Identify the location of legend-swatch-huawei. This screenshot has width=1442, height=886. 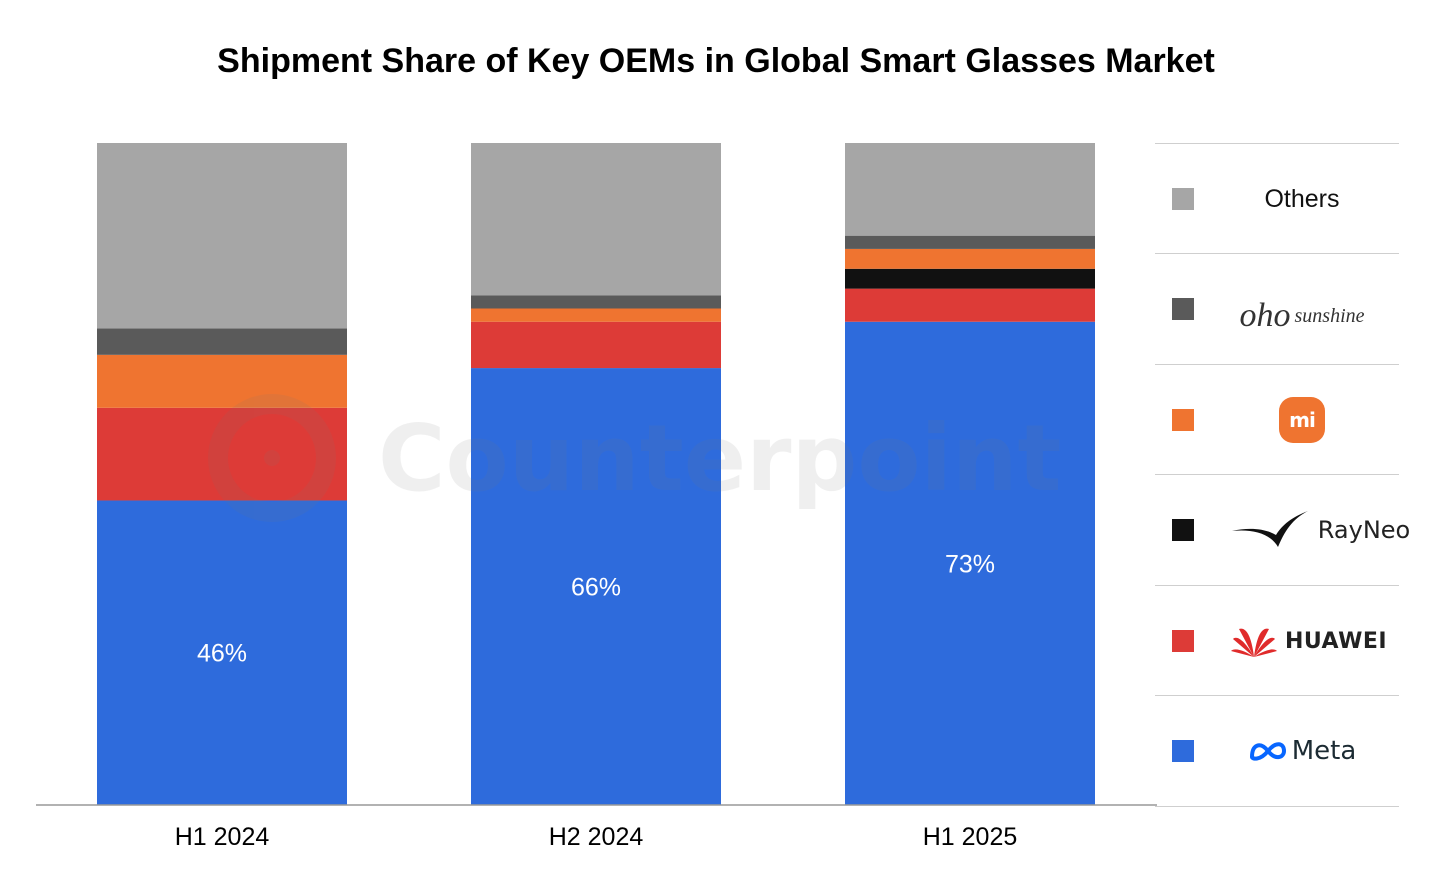
(1183, 641).